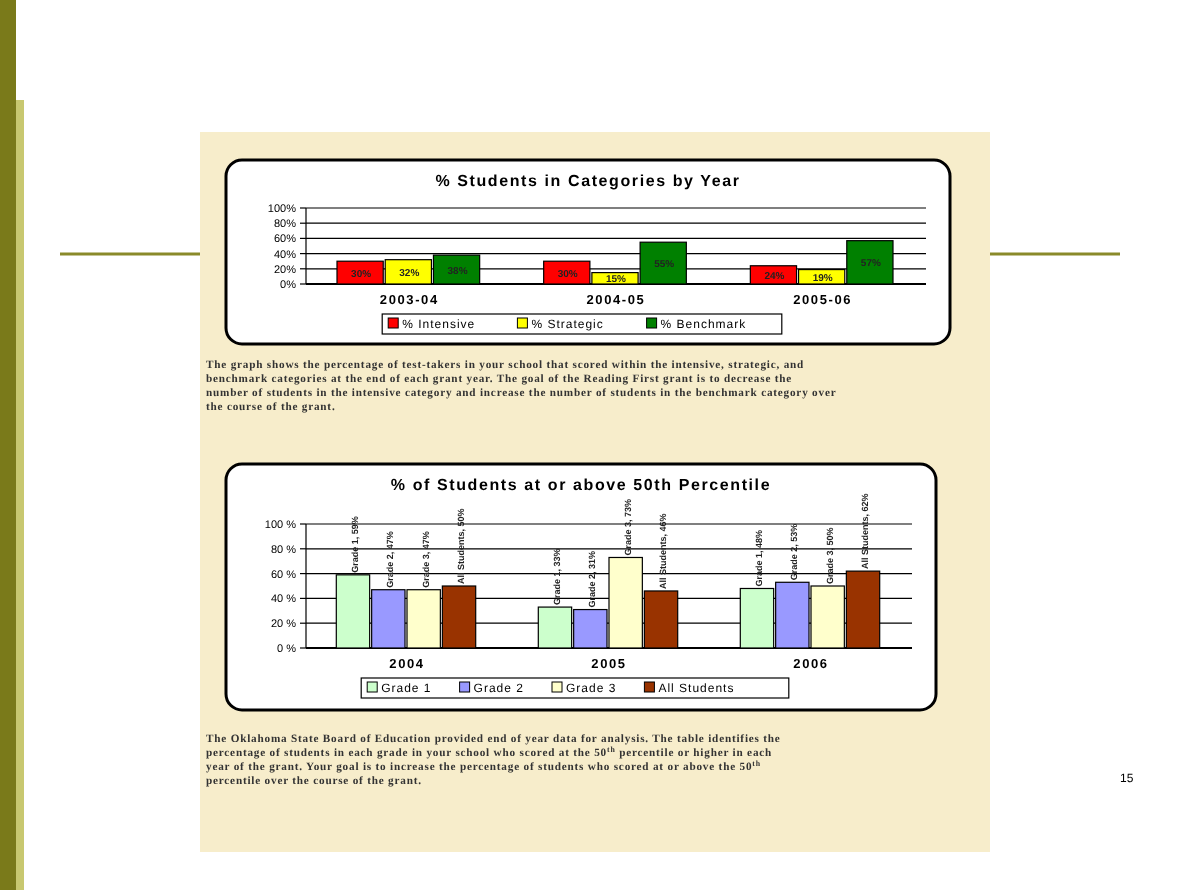 The width and height of the screenshot is (1182, 890). Describe the element at coordinates (588, 181) in the screenshot. I see `chart-title: % Students in Categories by Year` at that location.